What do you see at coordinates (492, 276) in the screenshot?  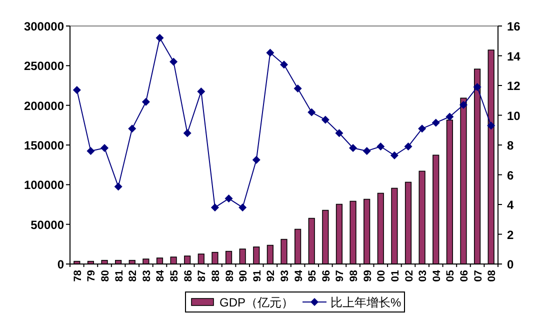 I see `x-tick-label: 08` at bounding box center [492, 276].